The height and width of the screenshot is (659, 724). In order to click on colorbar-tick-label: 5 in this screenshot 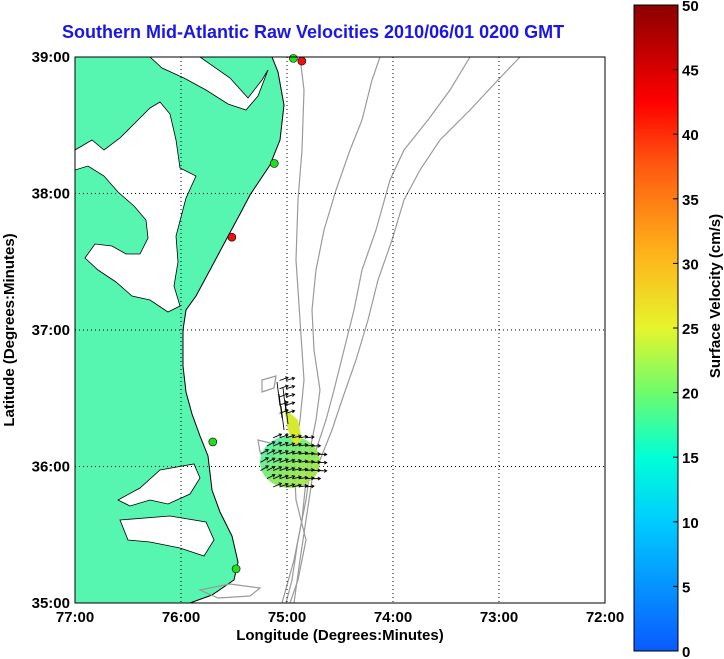, I will do `click(686, 587)`.